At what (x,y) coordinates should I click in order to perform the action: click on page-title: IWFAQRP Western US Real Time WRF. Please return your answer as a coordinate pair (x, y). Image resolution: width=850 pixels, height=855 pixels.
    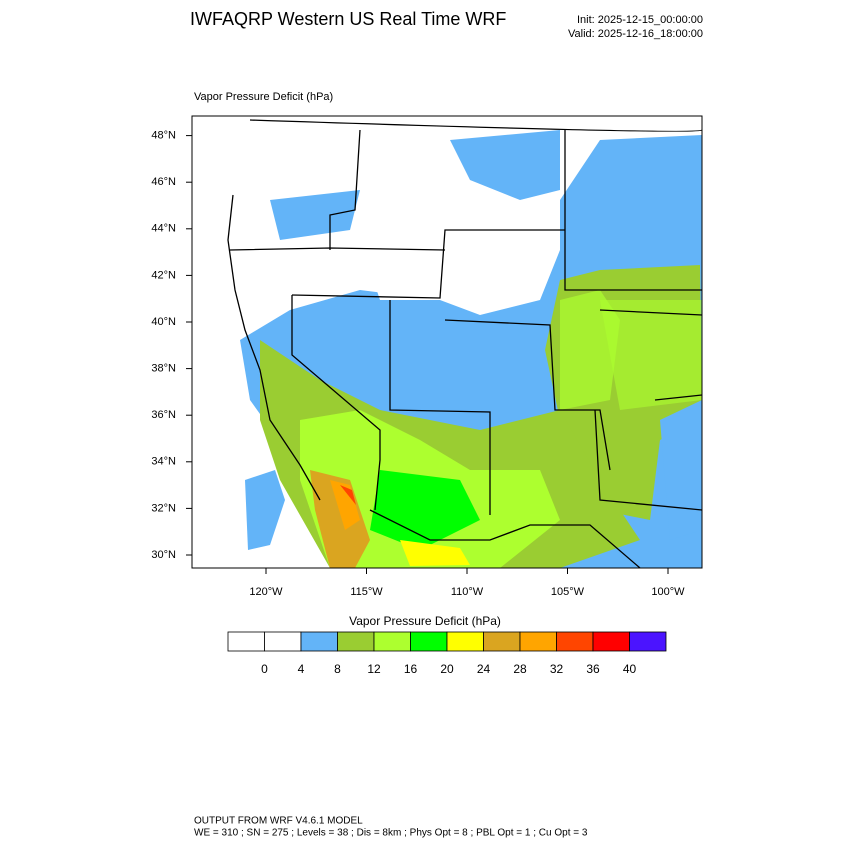
    Looking at the image, I should click on (348, 19).